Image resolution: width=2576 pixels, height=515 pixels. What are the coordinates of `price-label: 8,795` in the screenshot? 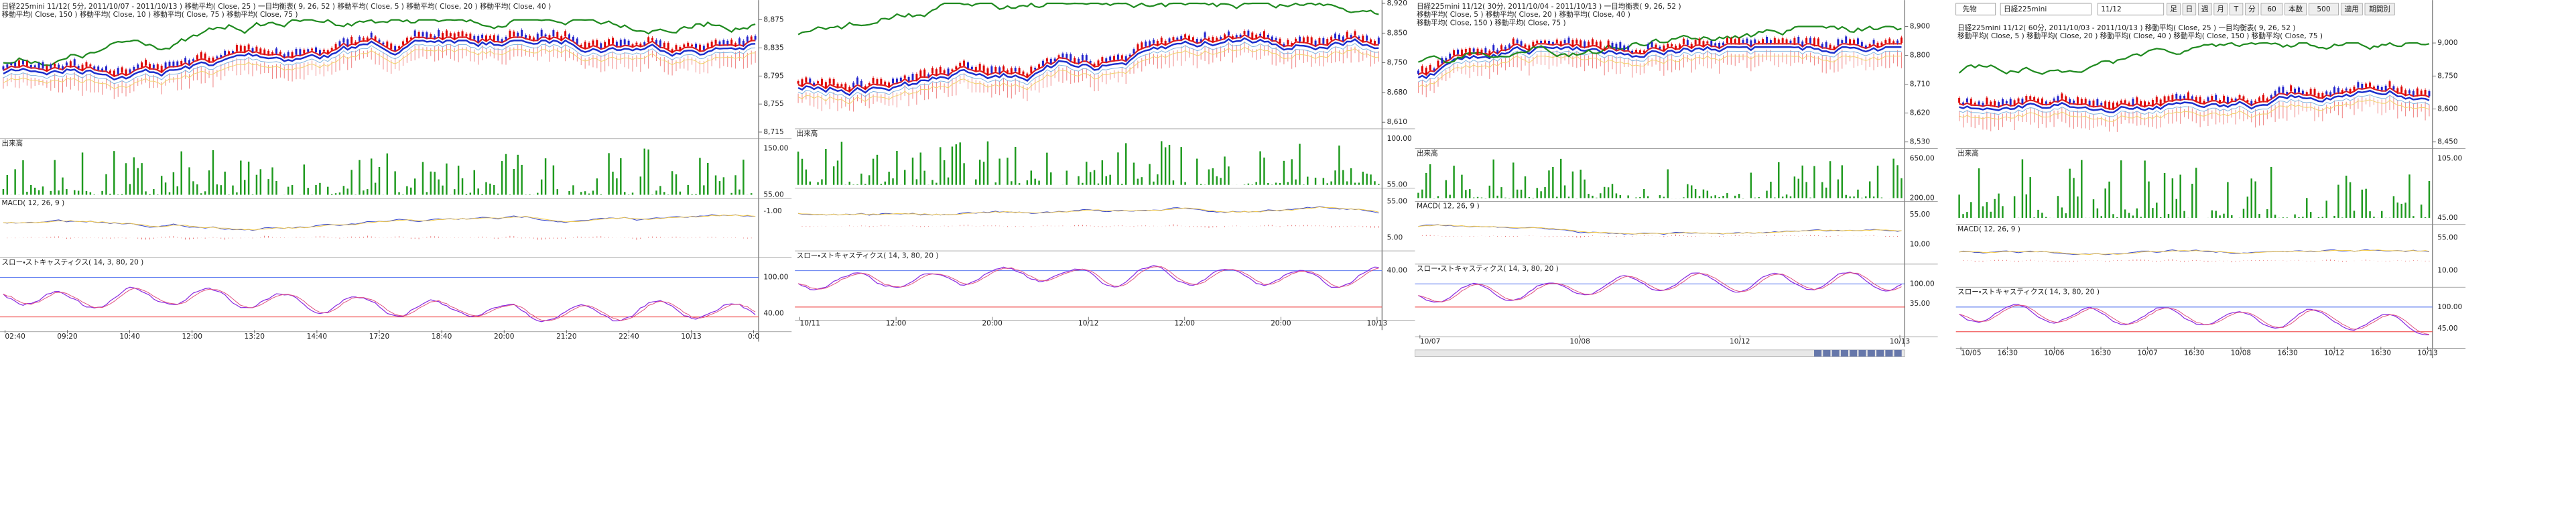 It's located at (773, 76).